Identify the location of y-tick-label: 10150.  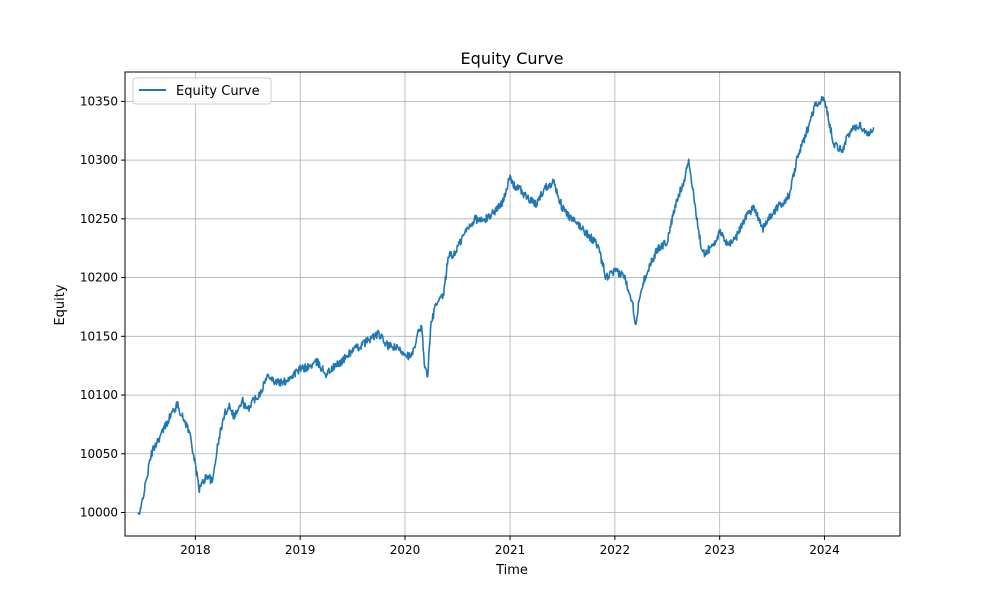
(99, 336).